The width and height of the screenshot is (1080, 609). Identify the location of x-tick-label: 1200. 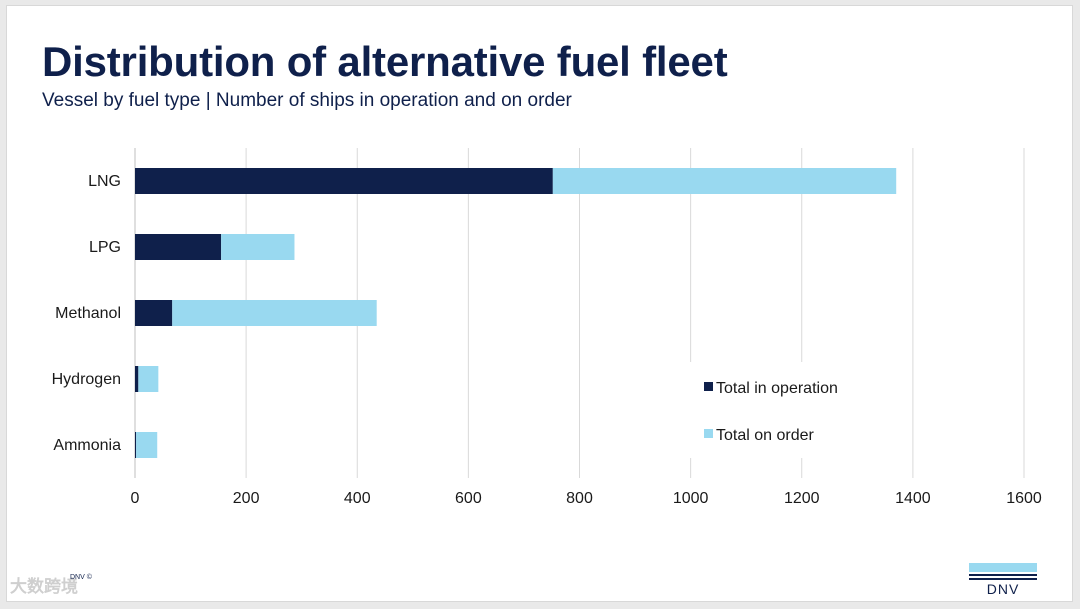
(802, 498).